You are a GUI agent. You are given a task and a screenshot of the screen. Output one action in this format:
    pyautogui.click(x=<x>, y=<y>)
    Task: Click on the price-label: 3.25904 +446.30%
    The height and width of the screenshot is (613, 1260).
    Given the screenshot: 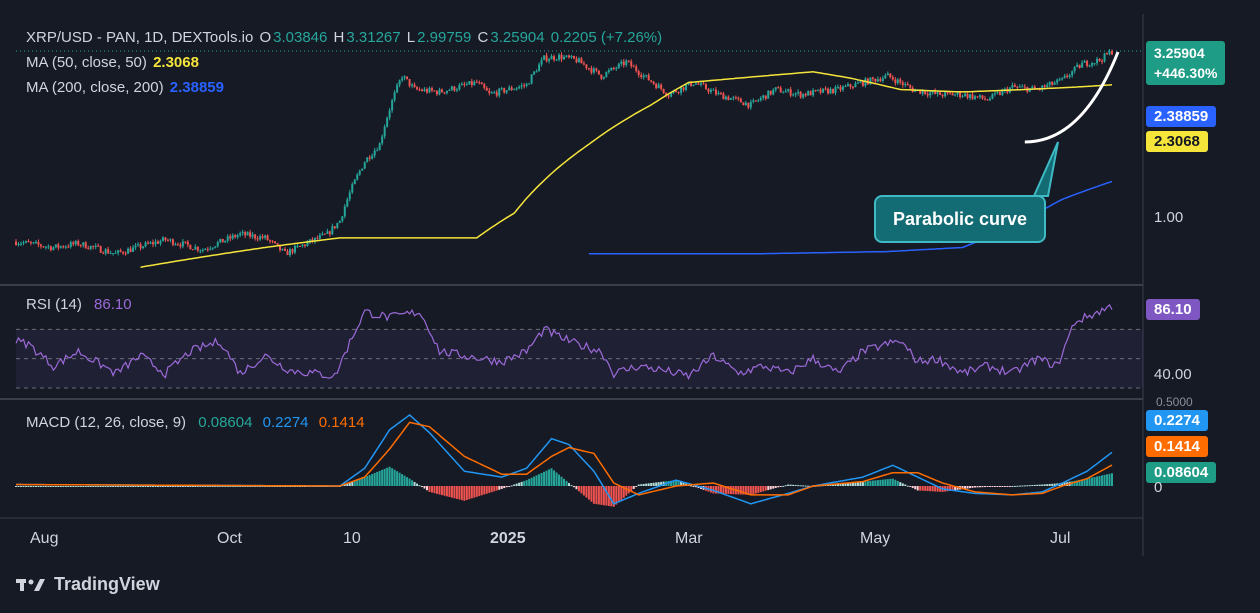 What is the action you would take?
    pyautogui.click(x=1186, y=63)
    